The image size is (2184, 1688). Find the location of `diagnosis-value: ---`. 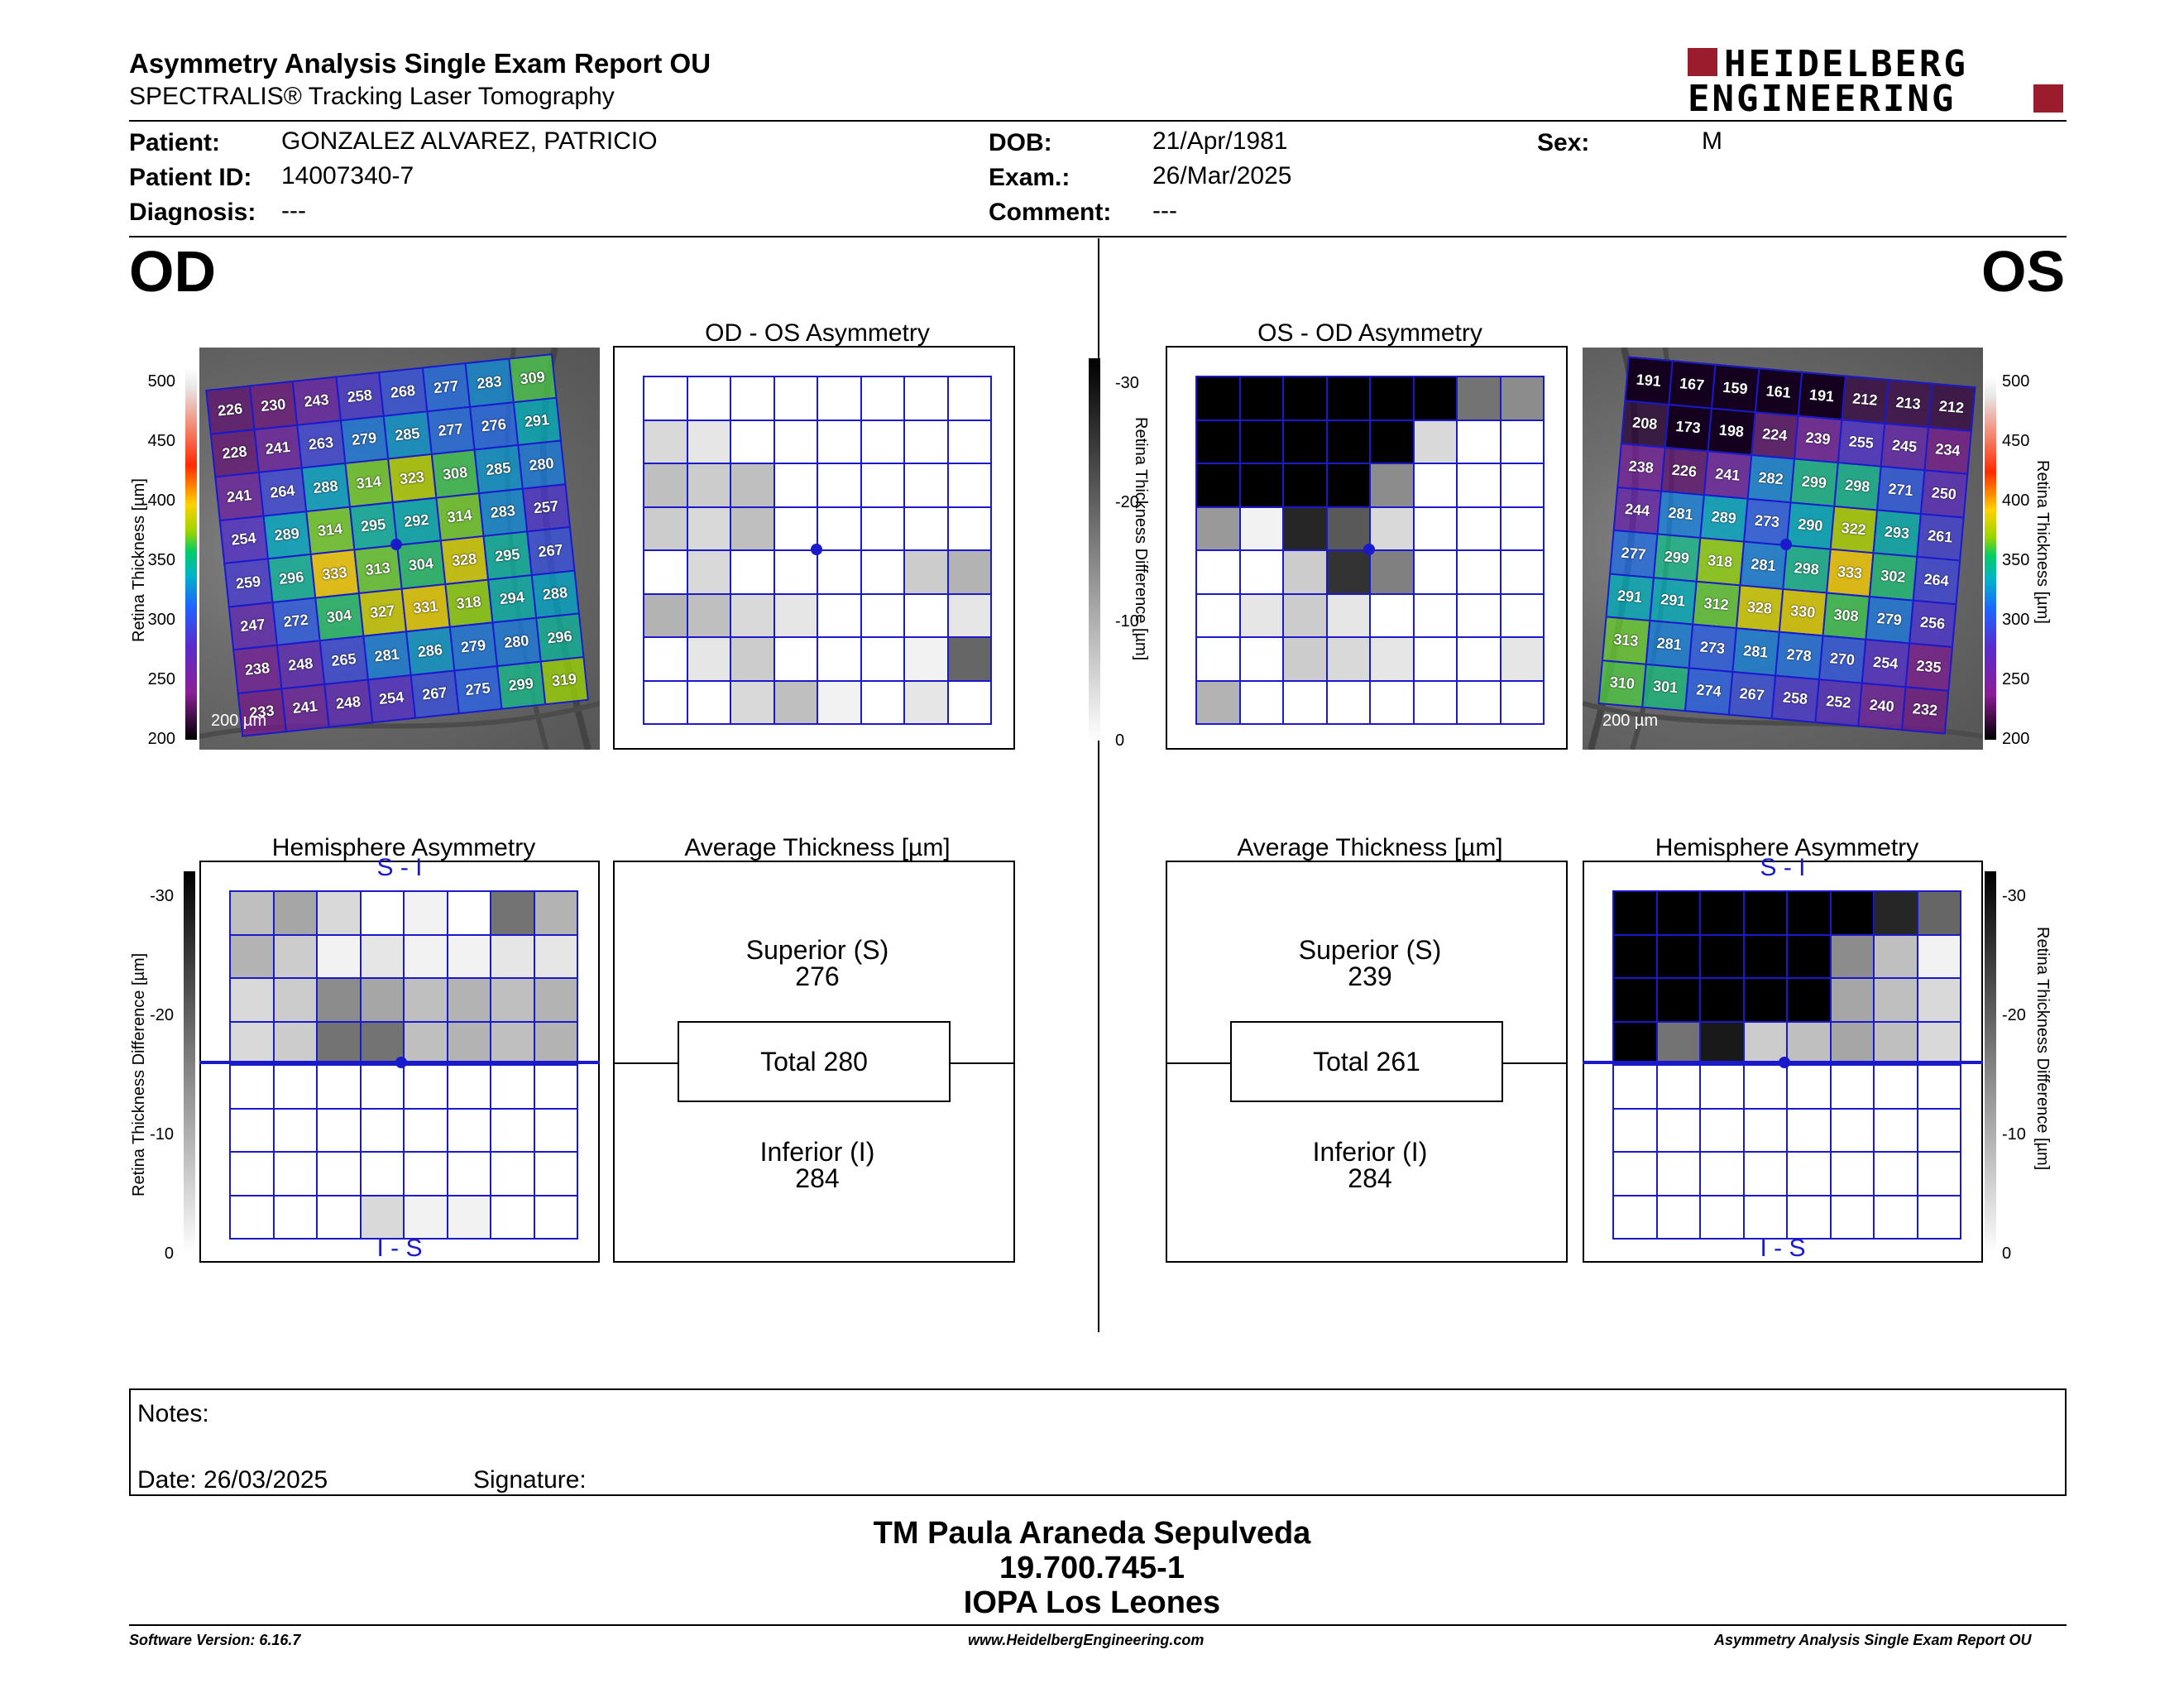

diagnosis-value: --- is located at coordinates (293, 210).